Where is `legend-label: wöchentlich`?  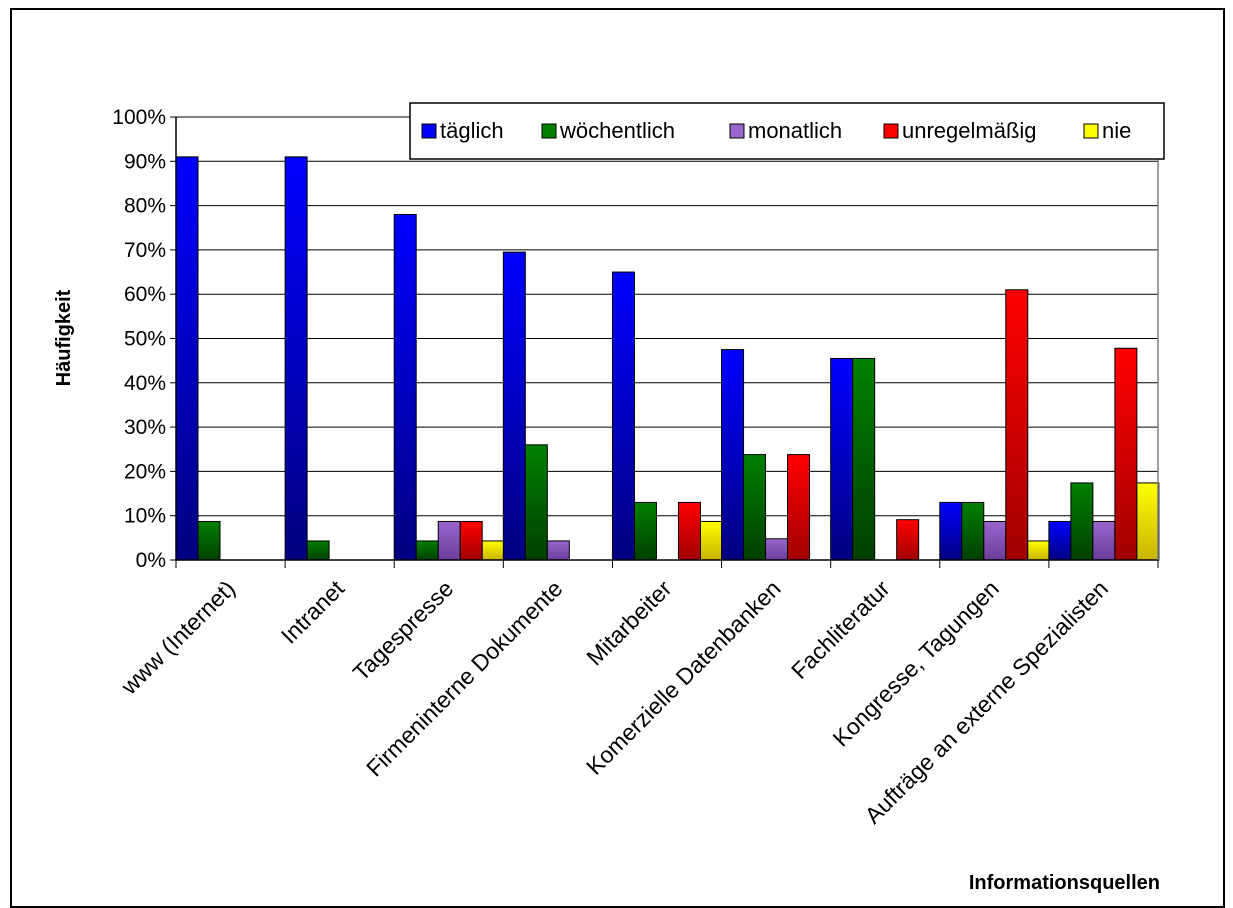
legend-label: wöchentlich is located at coordinates (617, 130).